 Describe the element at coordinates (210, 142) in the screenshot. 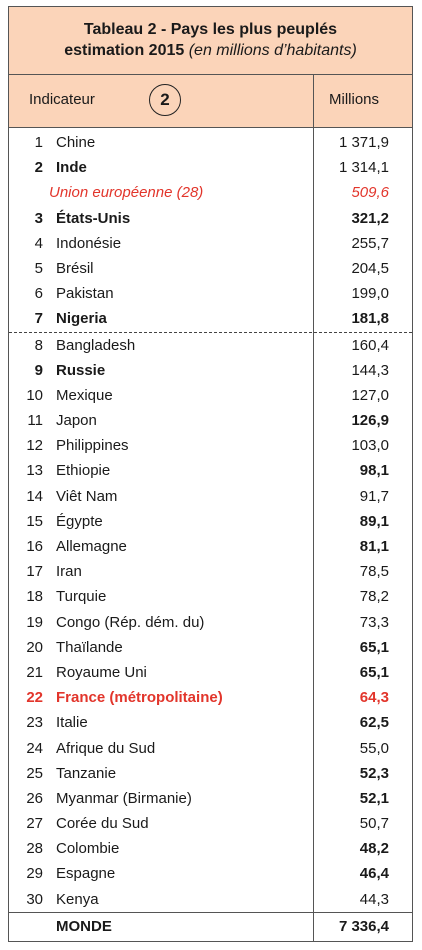

I see `table-row: 1 Chine 1 371,9` at that location.